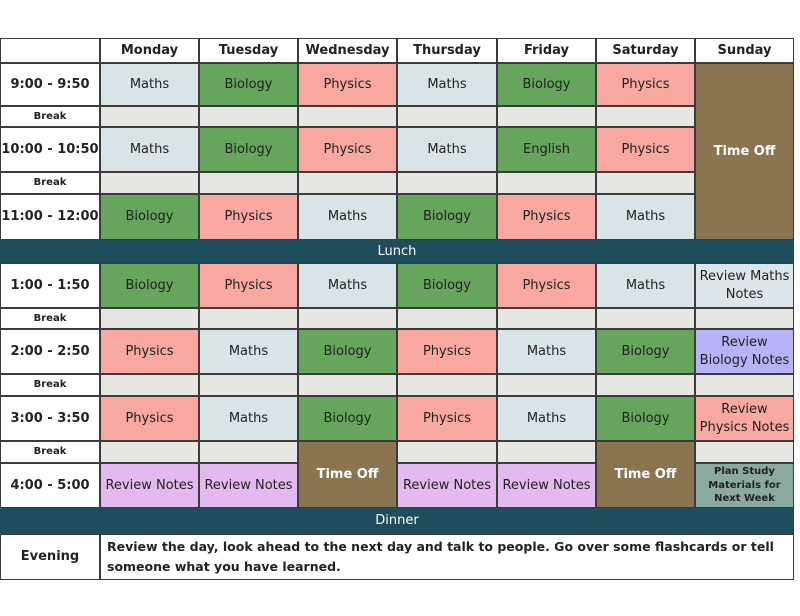 Image resolution: width=800 pixels, height=616 pixels. What do you see at coordinates (744, 50) in the screenshot?
I see `day-header-sunday: Sunday` at bounding box center [744, 50].